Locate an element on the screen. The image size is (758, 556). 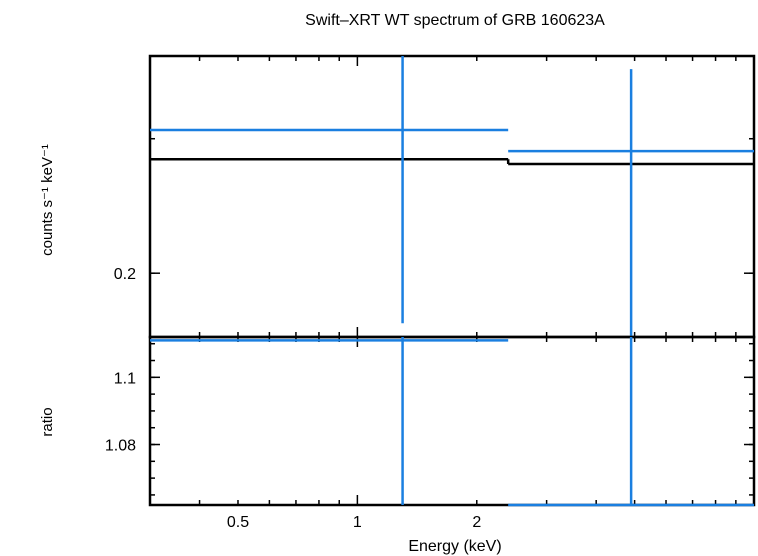
y-tick-label: 1.08 is located at coordinates (120, 446).